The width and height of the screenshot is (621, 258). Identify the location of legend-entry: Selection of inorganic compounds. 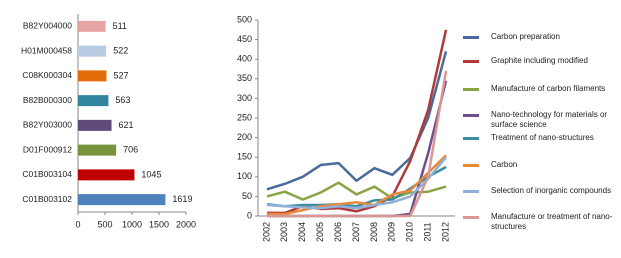
(538, 191).